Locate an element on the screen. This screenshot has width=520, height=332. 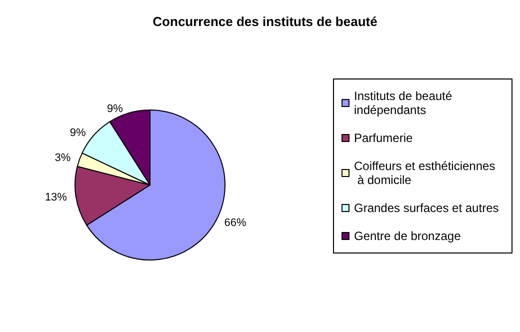
legend-label: Gentre de bronzage is located at coordinates (408, 236).